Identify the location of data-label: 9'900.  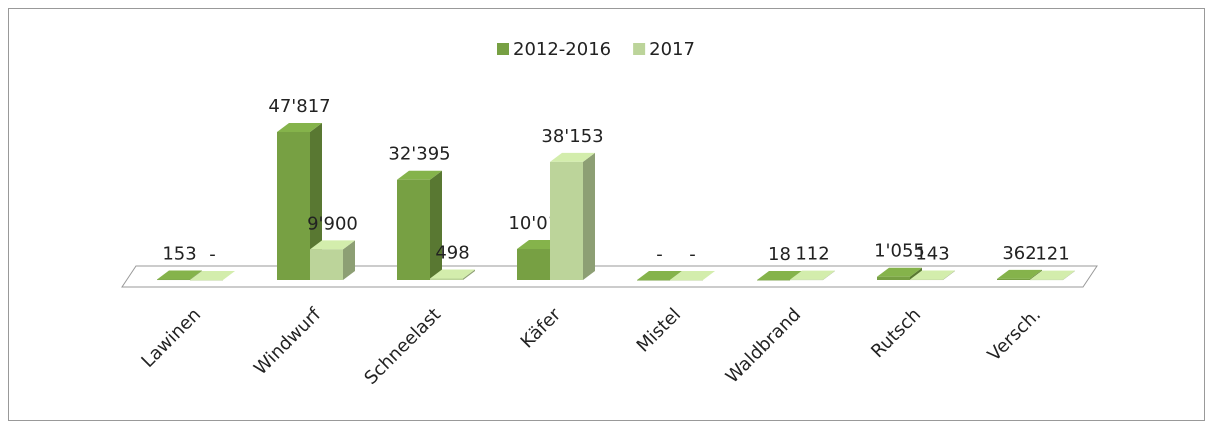
(332, 223).